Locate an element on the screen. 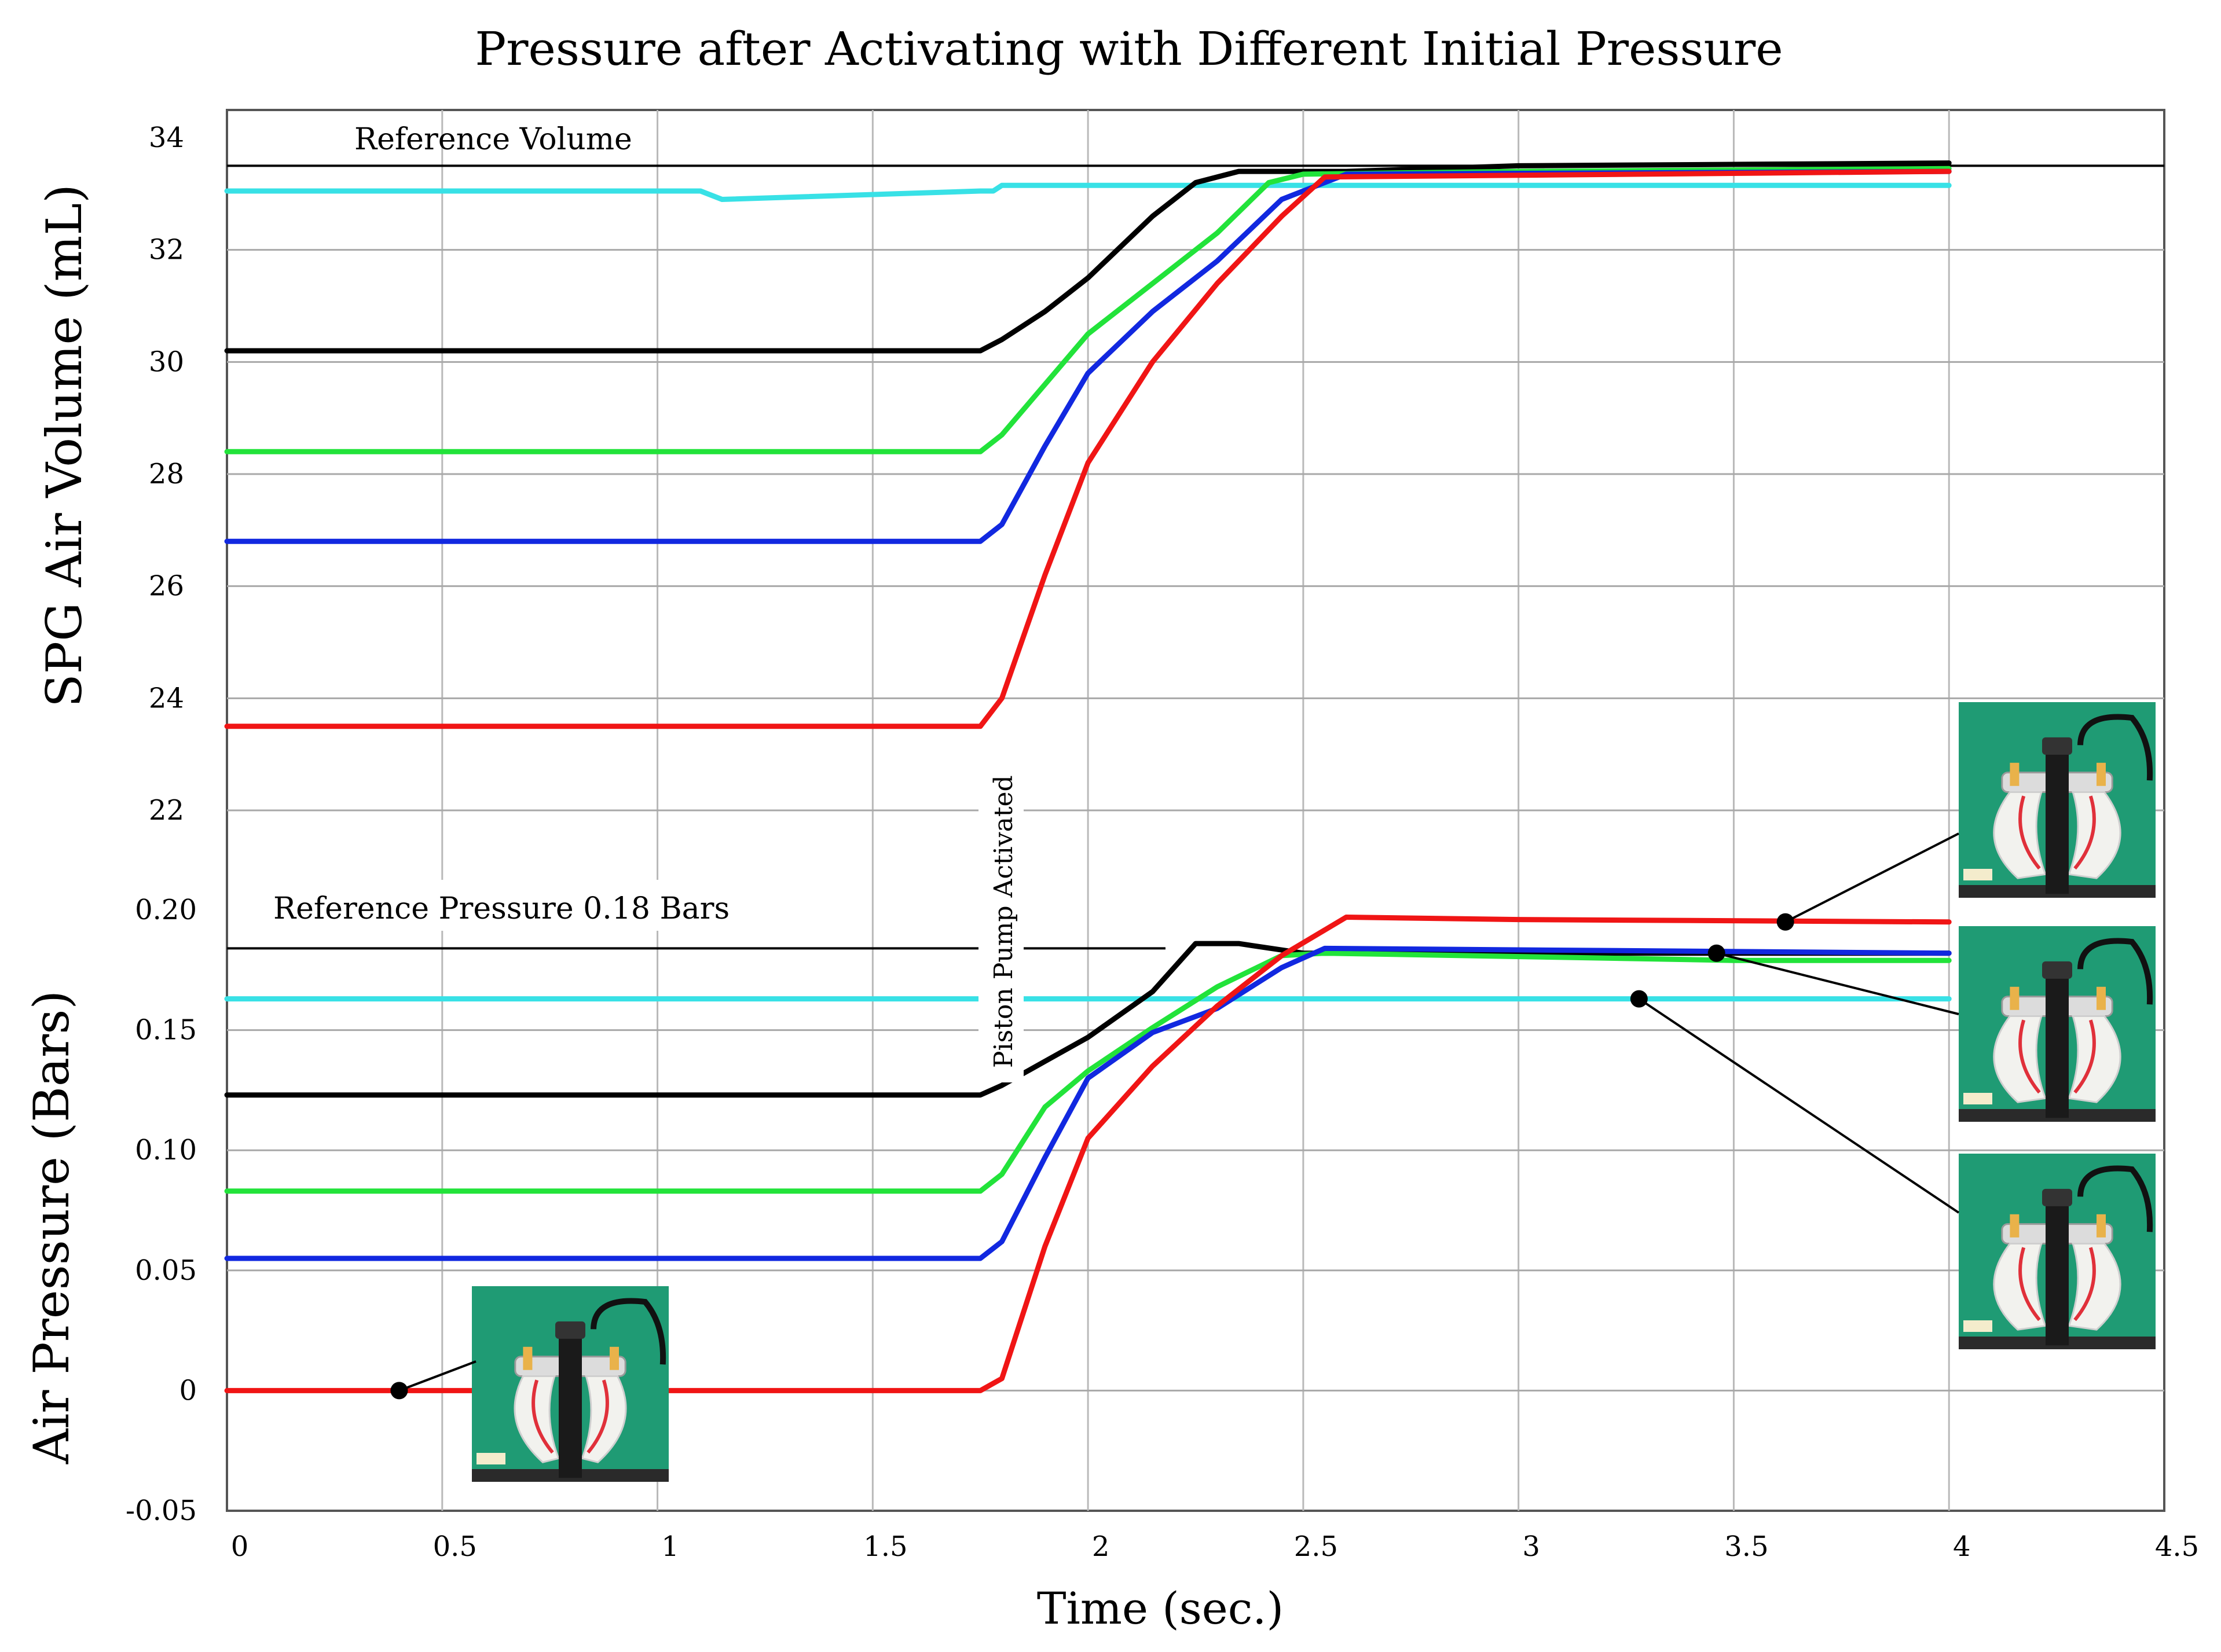 The image size is (2221, 1652). pressure-series-blue is located at coordinates (1088, 1103).